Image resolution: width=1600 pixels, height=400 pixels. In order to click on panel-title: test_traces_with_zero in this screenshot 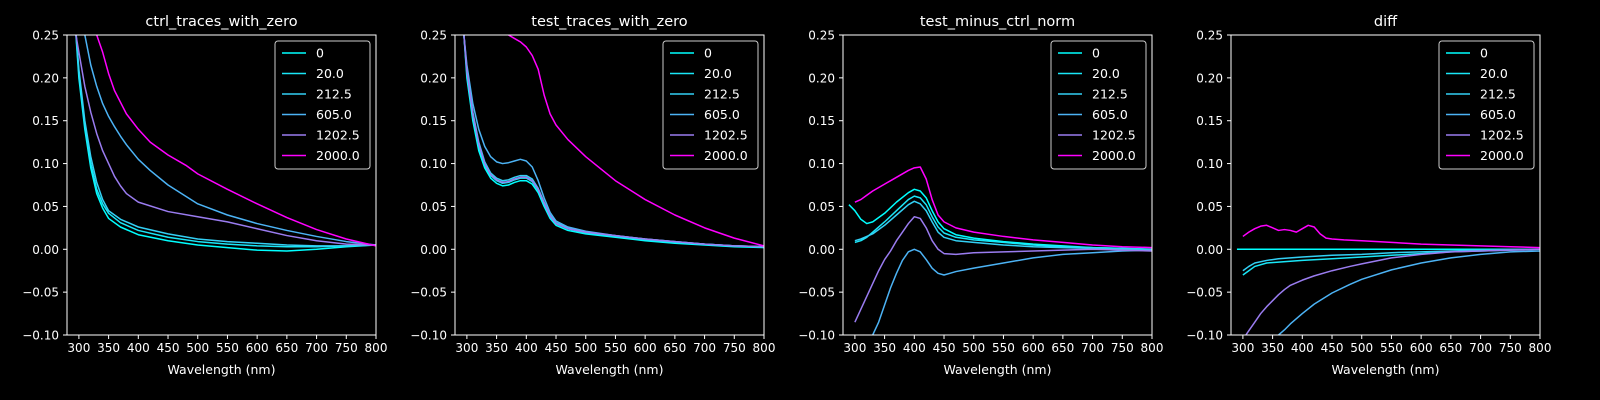, I will do `click(609, 22)`.